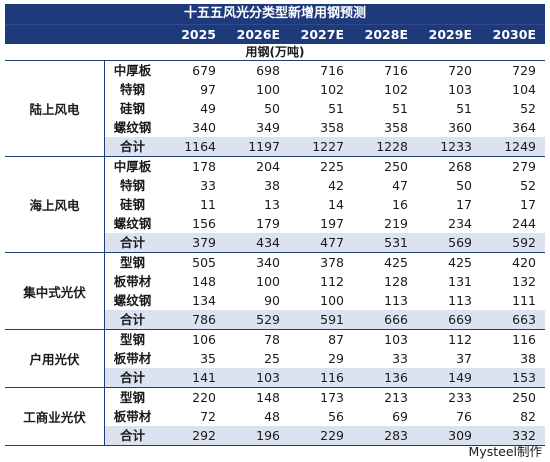 This screenshot has width=550, height=462. I want to click on total-row: 合计 786 529 591 666 669 663, so click(325, 319).